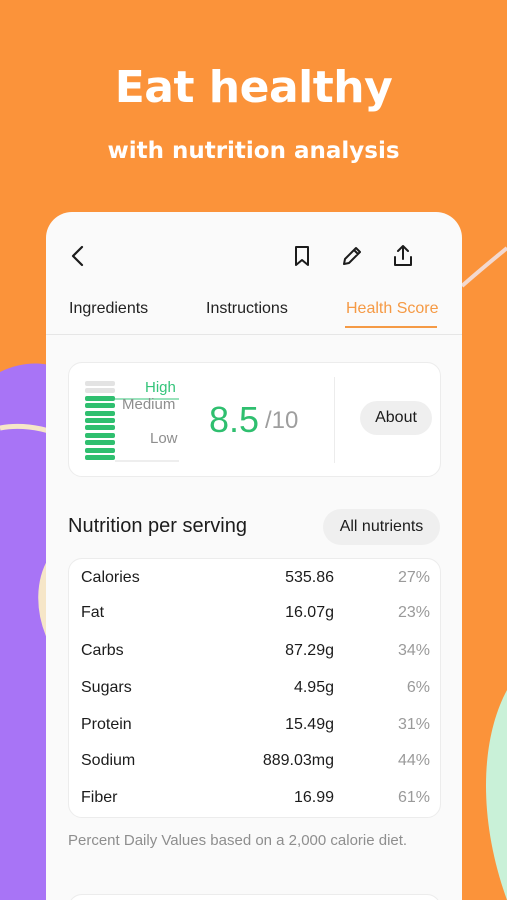 This screenshot has height=900, width=507. Describe the element at coordinates (282, 420) in the screenshot. I see `health-score-max: /10` at that location.